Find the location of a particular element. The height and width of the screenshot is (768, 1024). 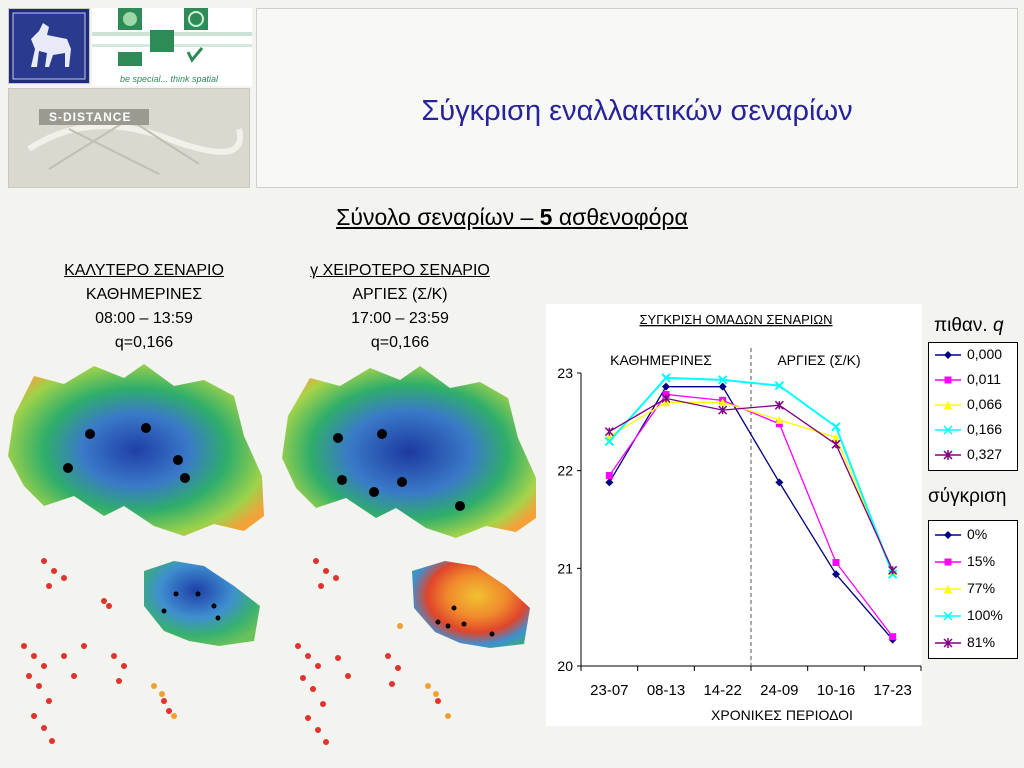

worst-scenario-day: ΑΡΓΙΕΣ (Σ/Κ) is located at coordinates (400, 294).